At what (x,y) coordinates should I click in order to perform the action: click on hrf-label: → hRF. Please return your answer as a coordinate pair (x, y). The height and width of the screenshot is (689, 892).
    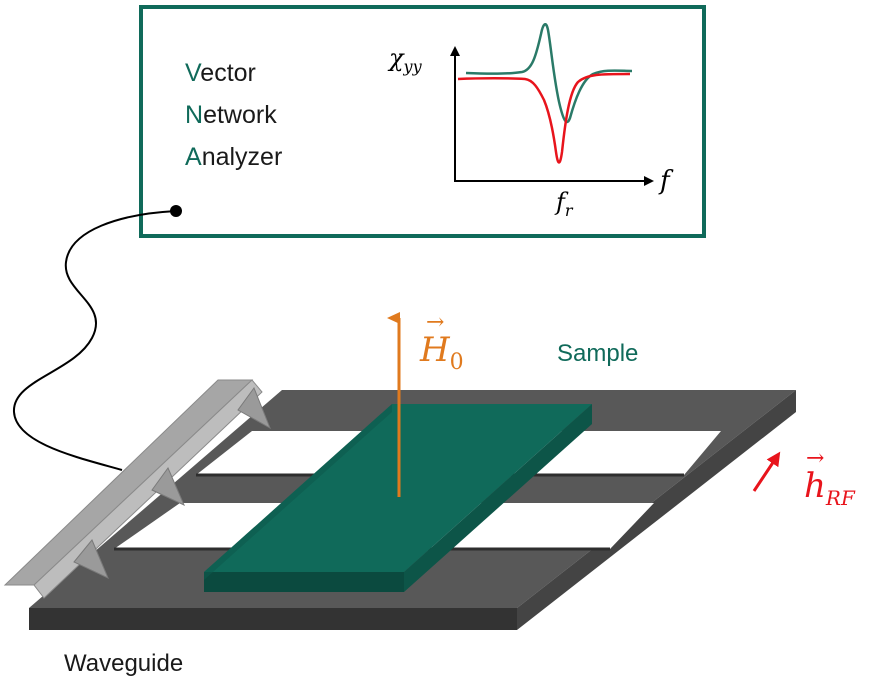
    Looking at the image, I should click on (829, 478).